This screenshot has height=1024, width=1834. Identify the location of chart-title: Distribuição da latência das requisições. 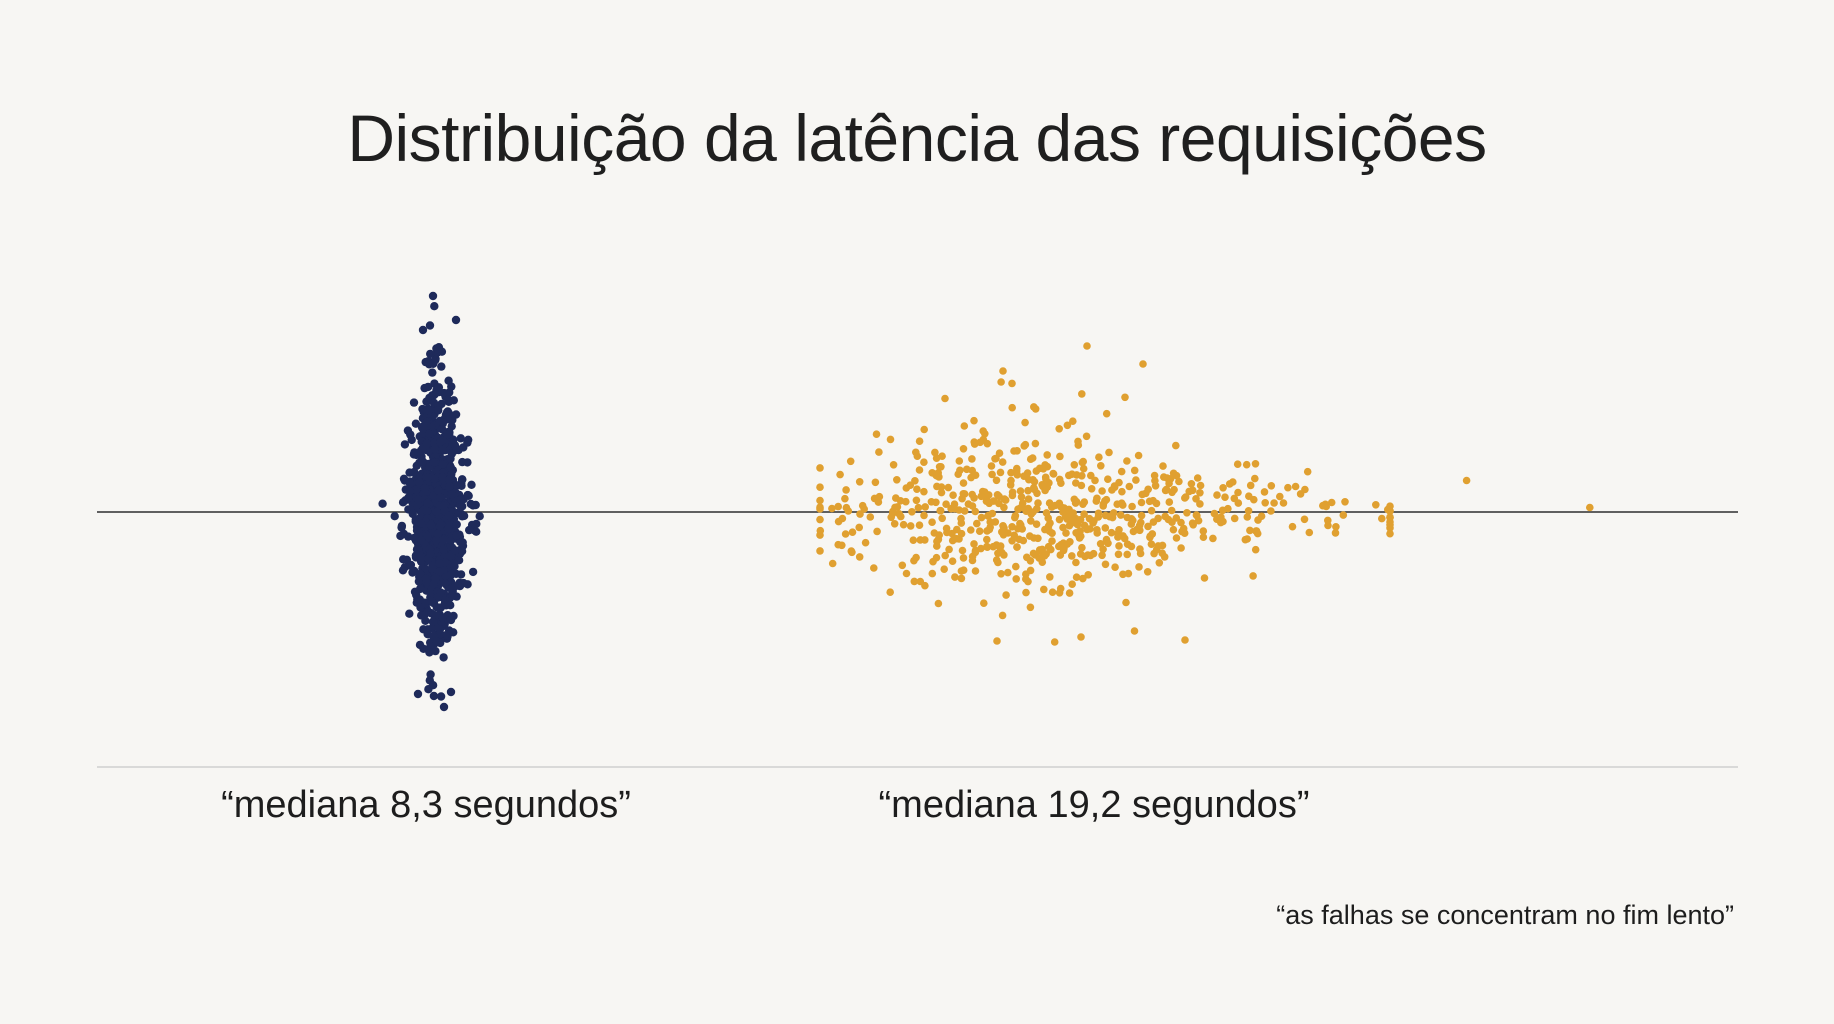
(917, 138).